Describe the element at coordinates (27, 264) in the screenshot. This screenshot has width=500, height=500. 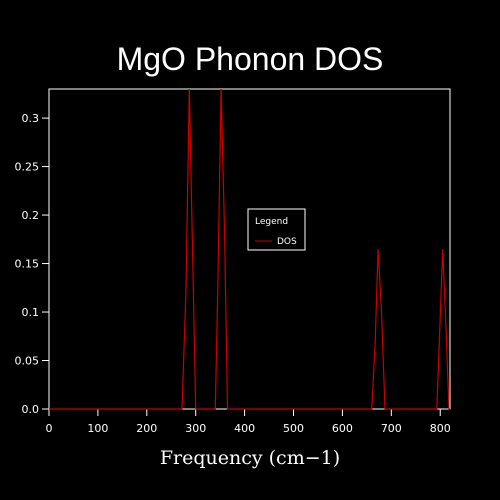
I see `y-tick-label: 0.15` at that location.